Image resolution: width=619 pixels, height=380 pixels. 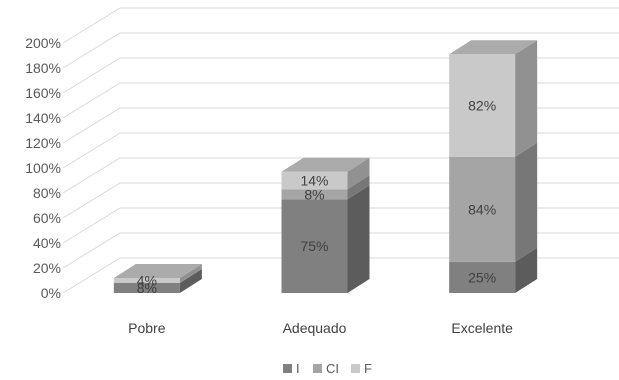 I want to click on y-tick-label: 140%, so click(x=43, y=118).